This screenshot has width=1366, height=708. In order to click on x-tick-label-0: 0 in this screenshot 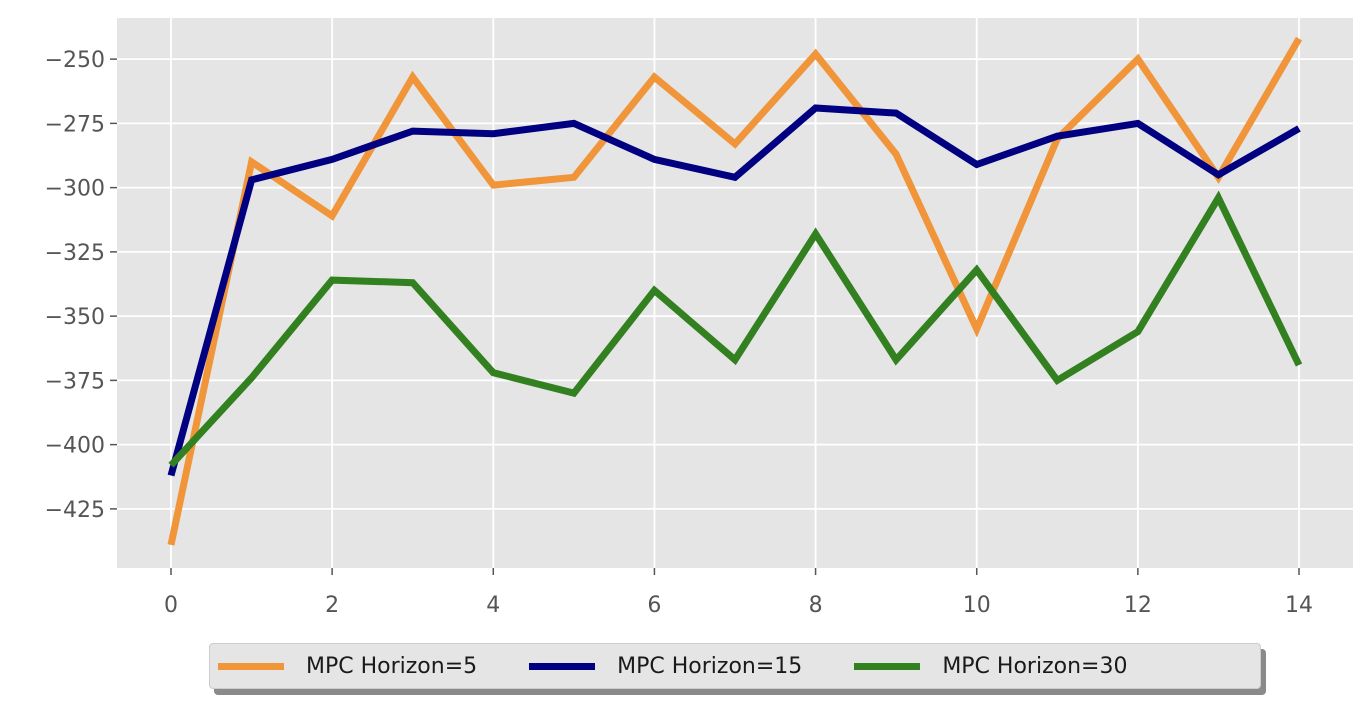, I will do `click(171, 605)`.